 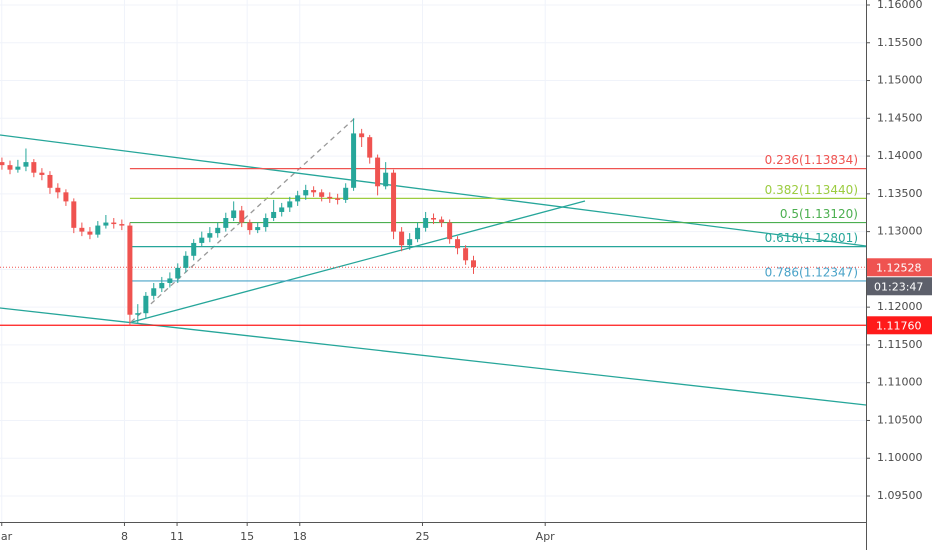 I want to click on y-tick-label: 1.13500, so click(x=900, y=193).